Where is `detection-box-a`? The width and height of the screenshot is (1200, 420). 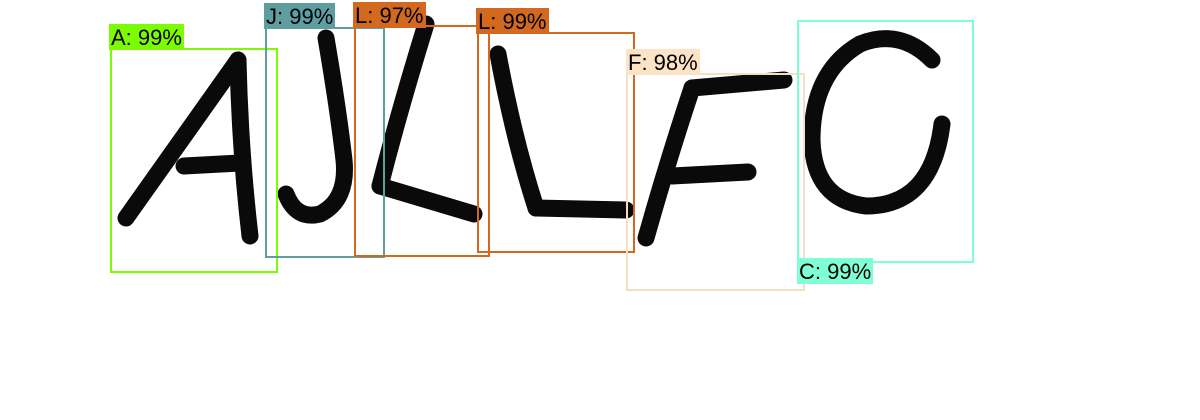
detection-box-a is located at coordinates (194, 160).